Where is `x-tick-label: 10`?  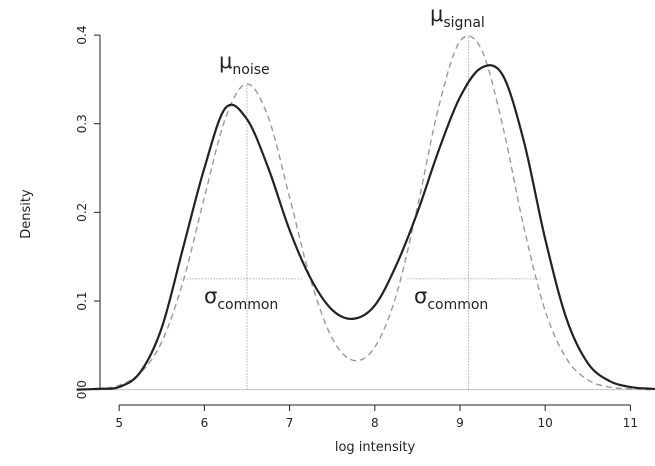 x-tick-label: 10 is located at coordinates (545, 423).